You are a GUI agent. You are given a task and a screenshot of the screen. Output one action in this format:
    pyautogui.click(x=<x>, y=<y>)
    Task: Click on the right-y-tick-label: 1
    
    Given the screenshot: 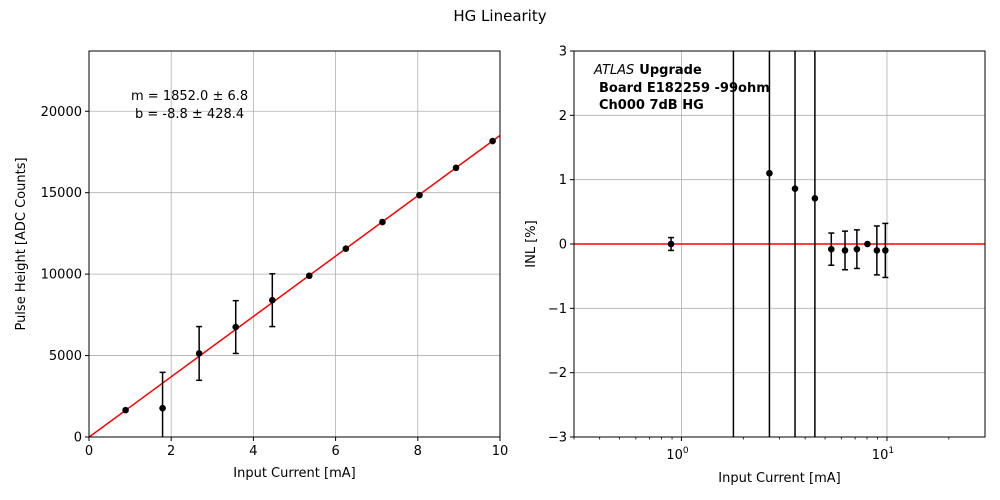 What is the action you would take?
    pyautogui.click(x=563, y=180)
    